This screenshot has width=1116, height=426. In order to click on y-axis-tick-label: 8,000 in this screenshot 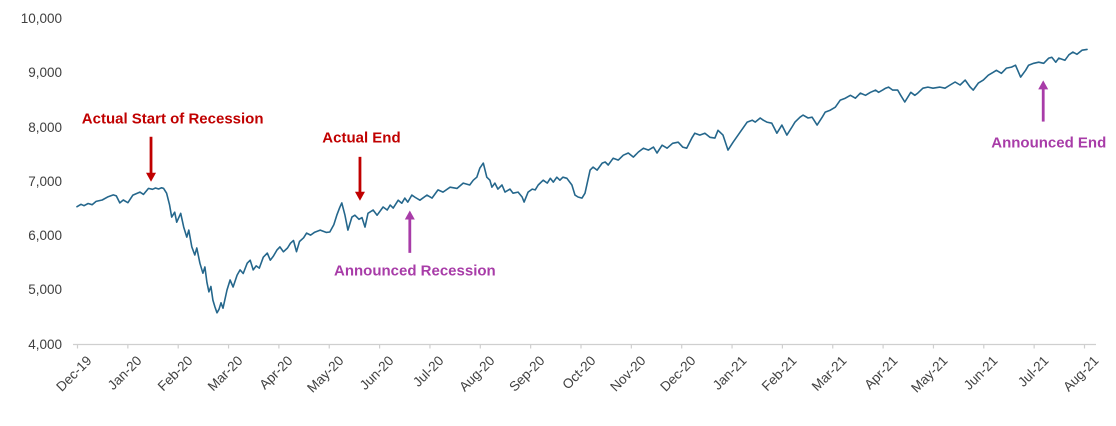, I will do `click(45, 127)`.